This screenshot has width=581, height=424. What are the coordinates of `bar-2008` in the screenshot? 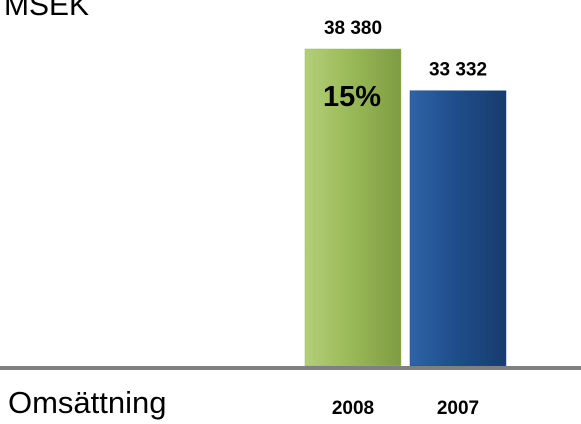 It's located at (353, 207).